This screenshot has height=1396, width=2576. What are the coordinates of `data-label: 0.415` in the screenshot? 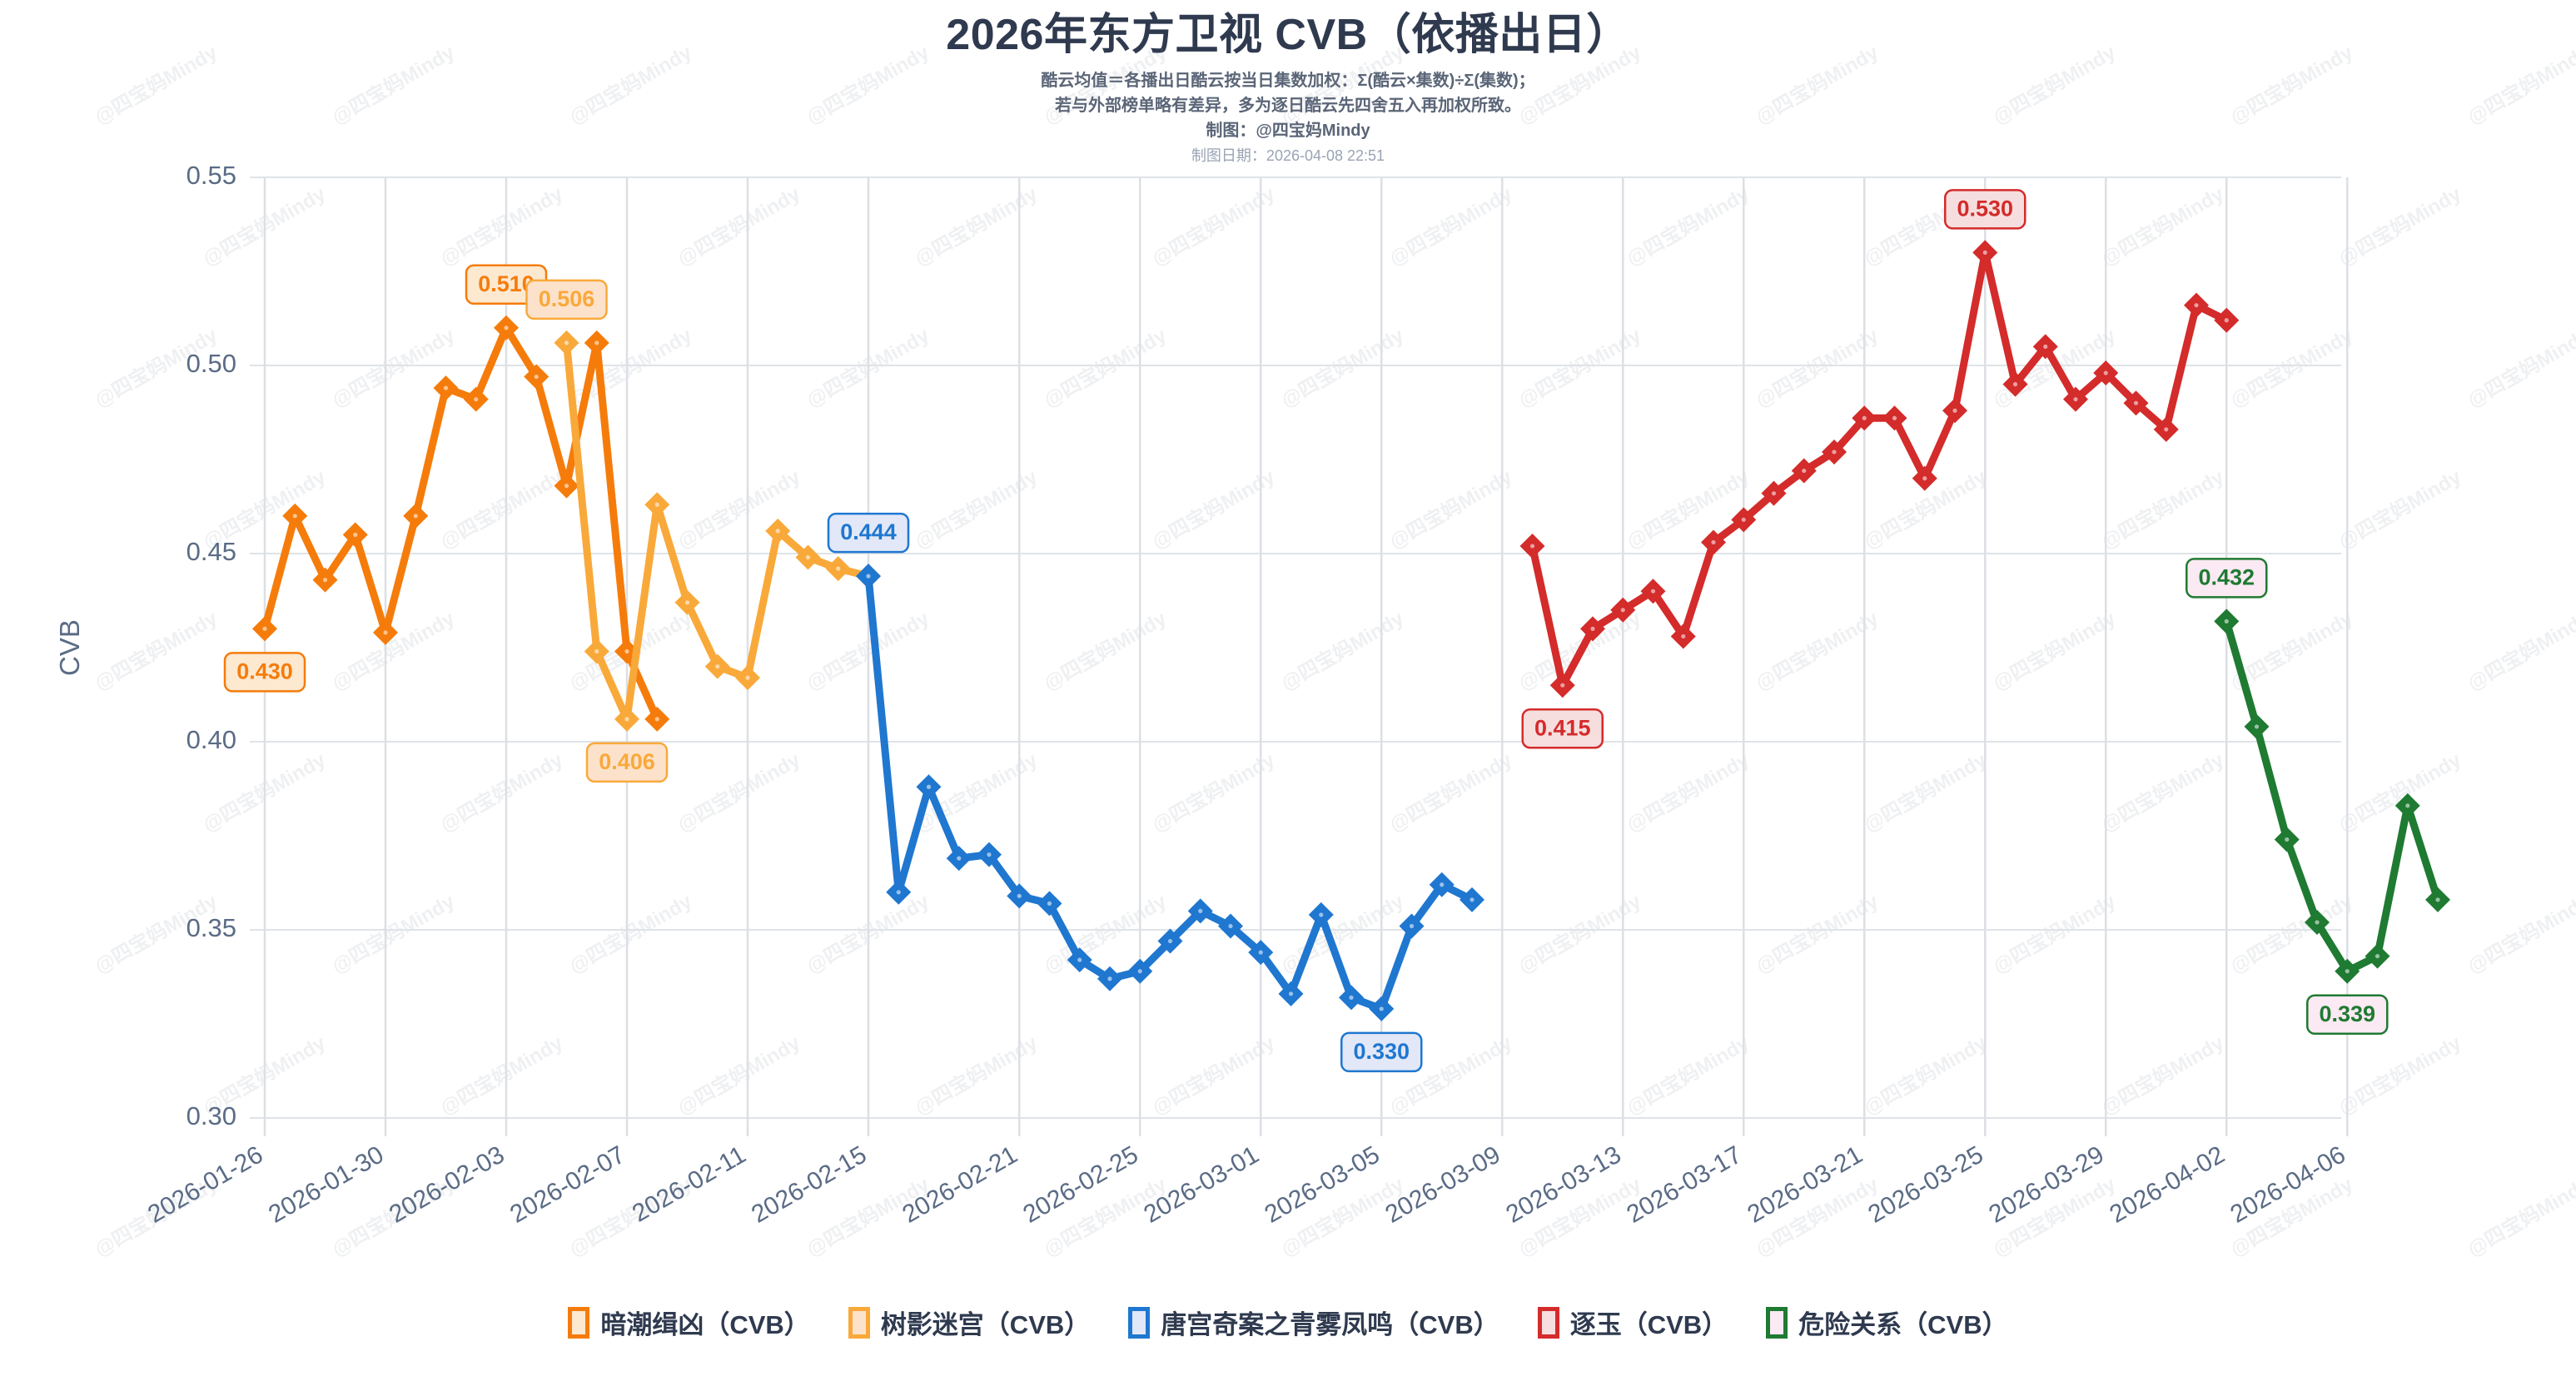 It's located at (1562, 728).